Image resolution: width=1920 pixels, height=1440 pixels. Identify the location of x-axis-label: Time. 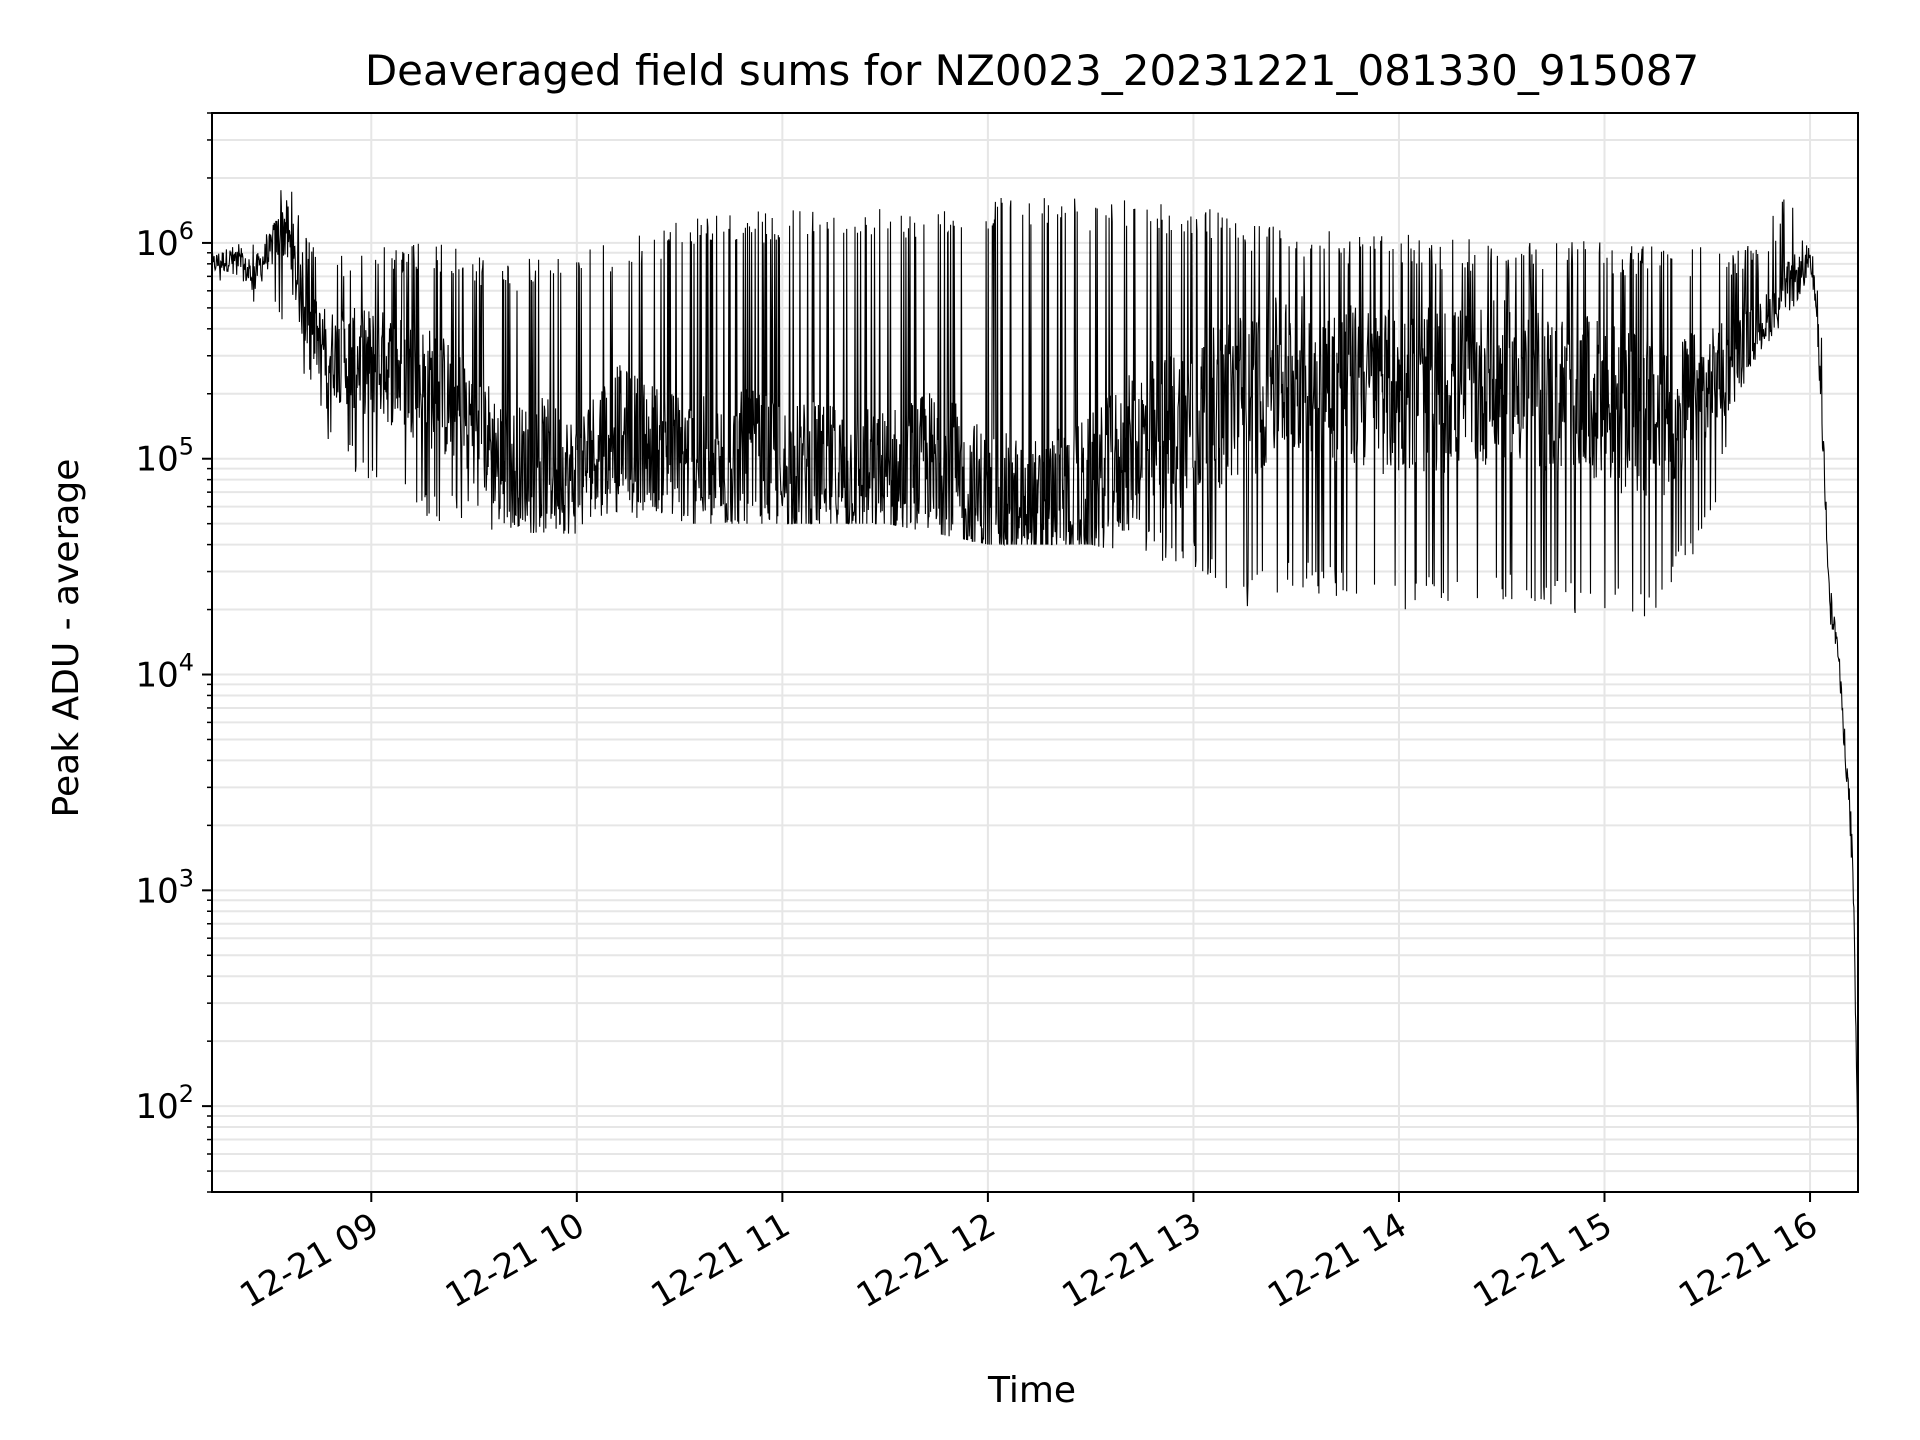
(1031, 1390).